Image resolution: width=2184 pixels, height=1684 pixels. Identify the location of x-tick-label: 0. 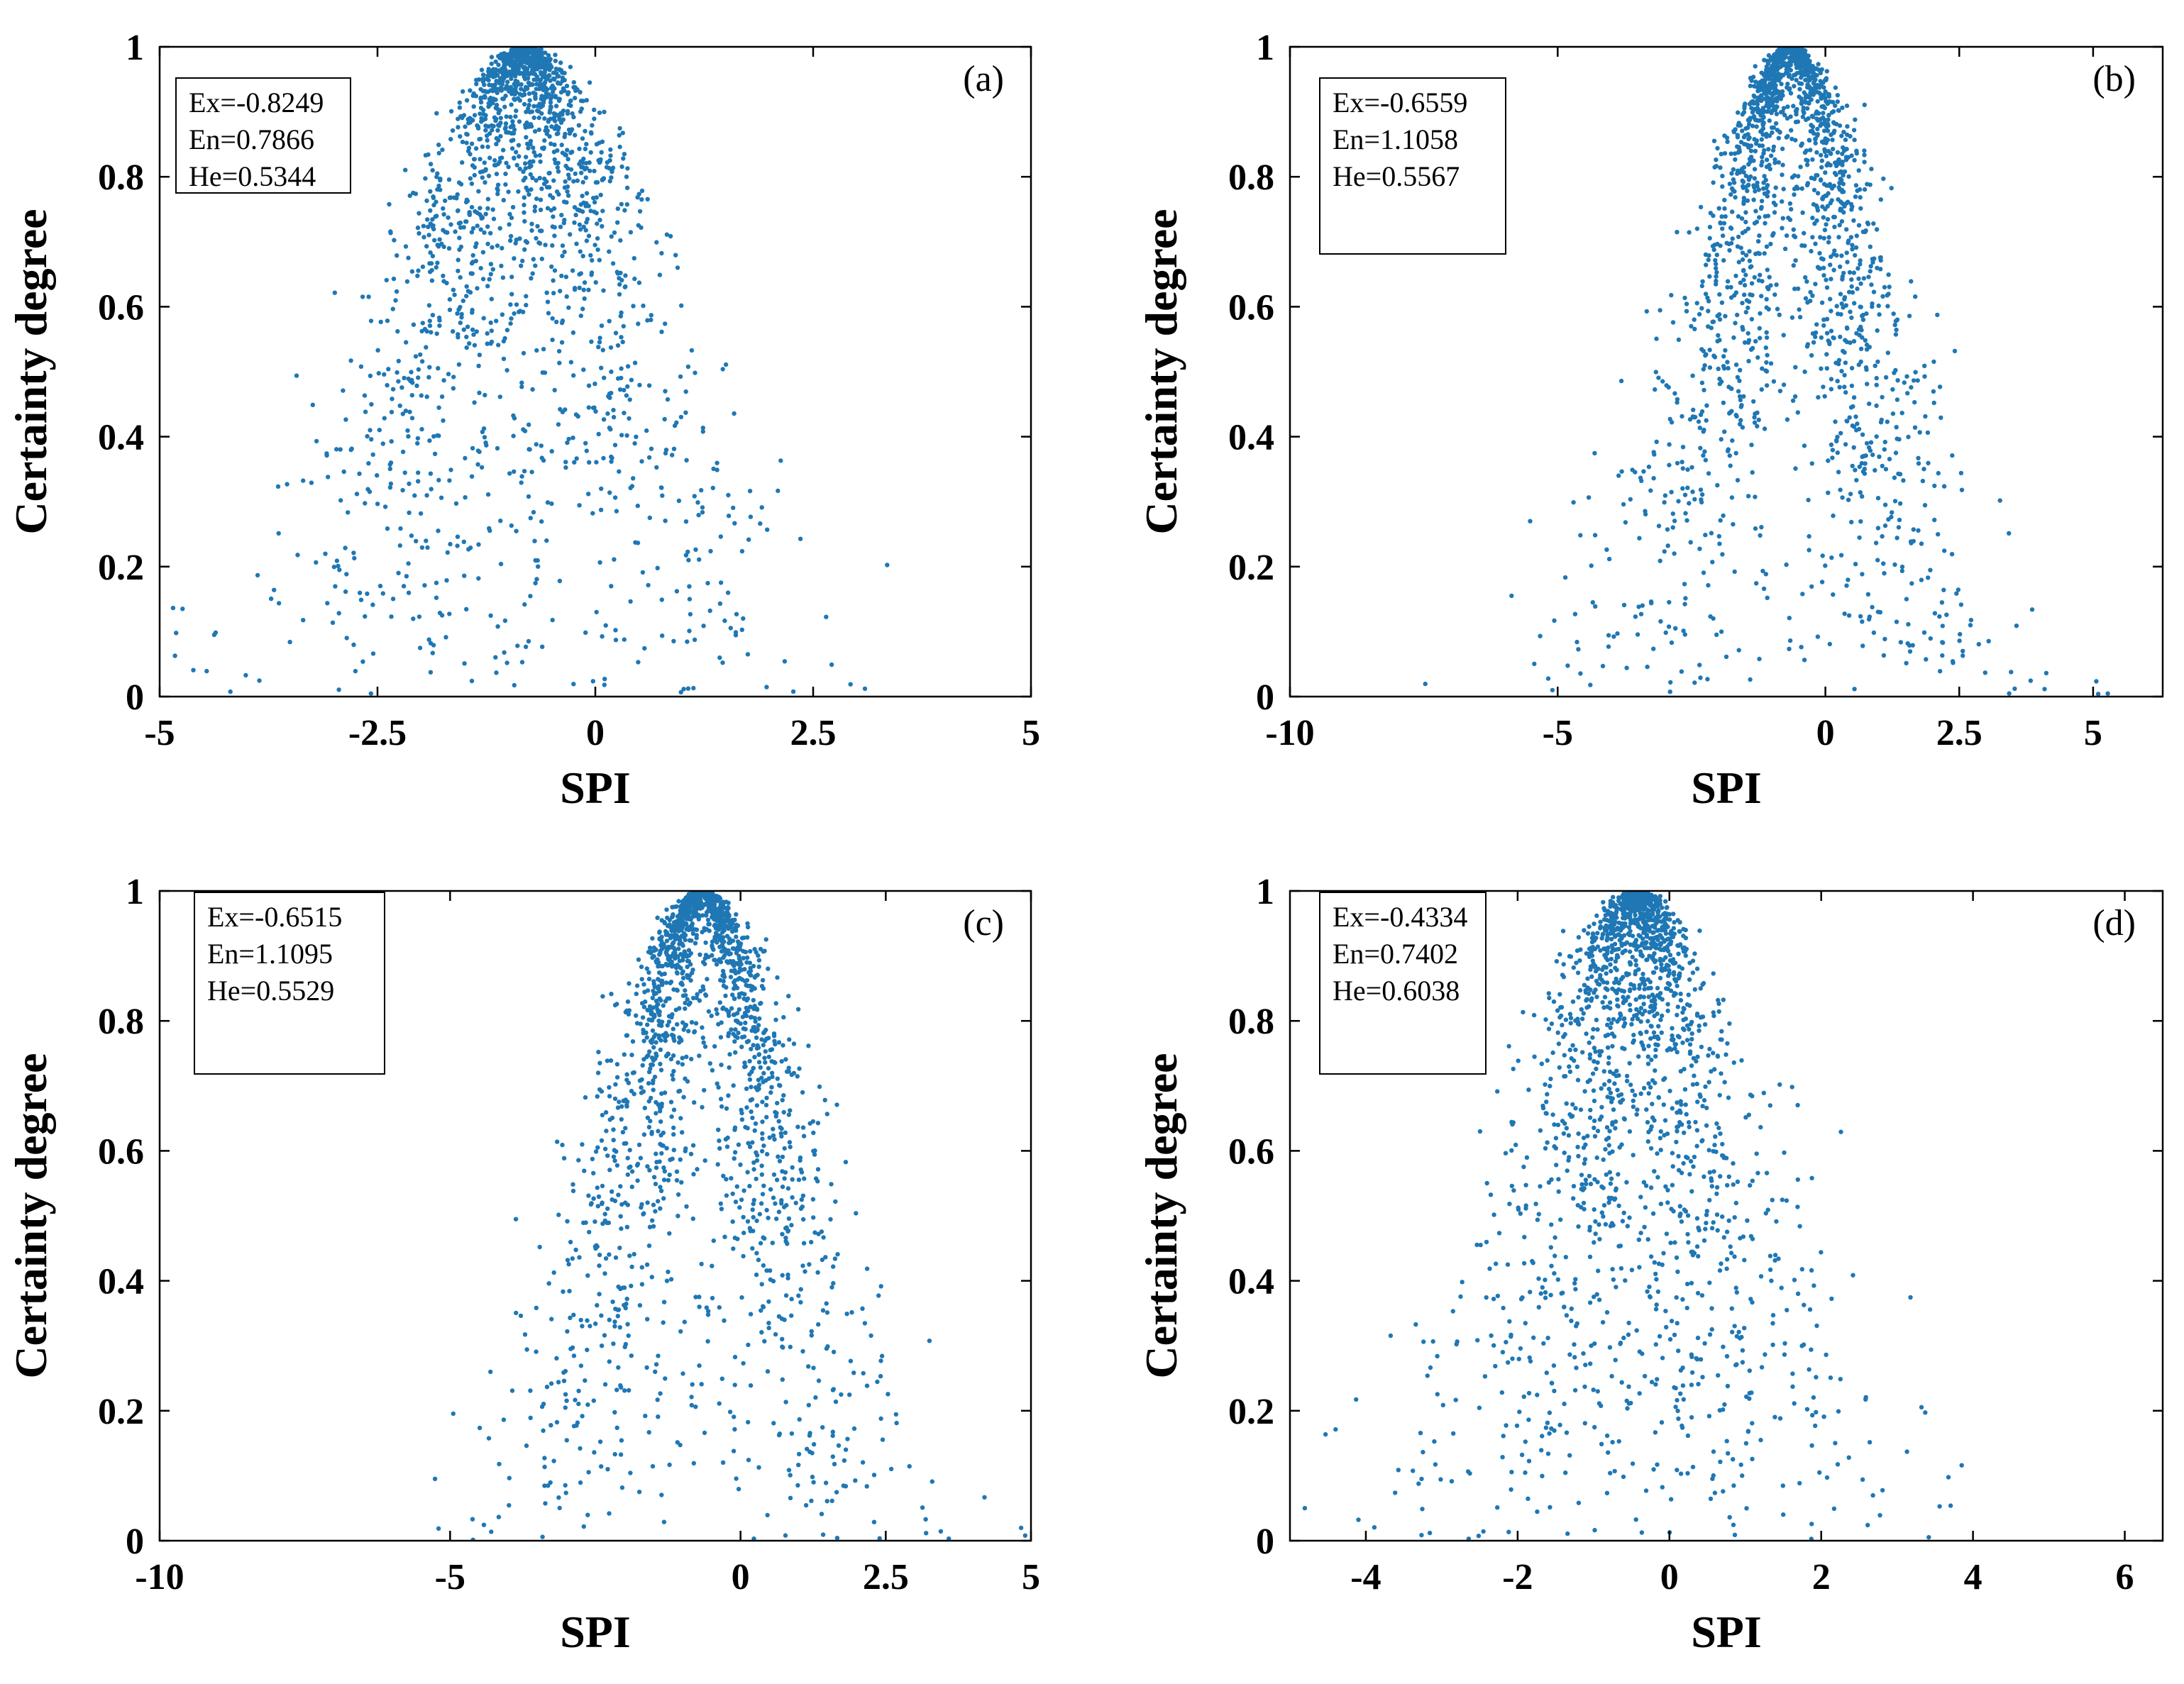
(1825, 733).